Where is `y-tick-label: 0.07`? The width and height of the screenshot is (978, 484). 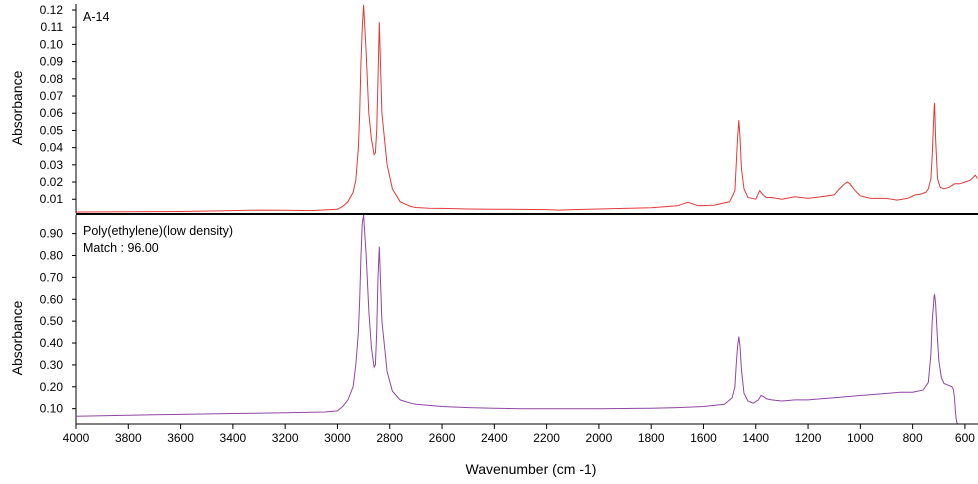 y-tick-label: 0.07 is located at coordinates (52, 96).